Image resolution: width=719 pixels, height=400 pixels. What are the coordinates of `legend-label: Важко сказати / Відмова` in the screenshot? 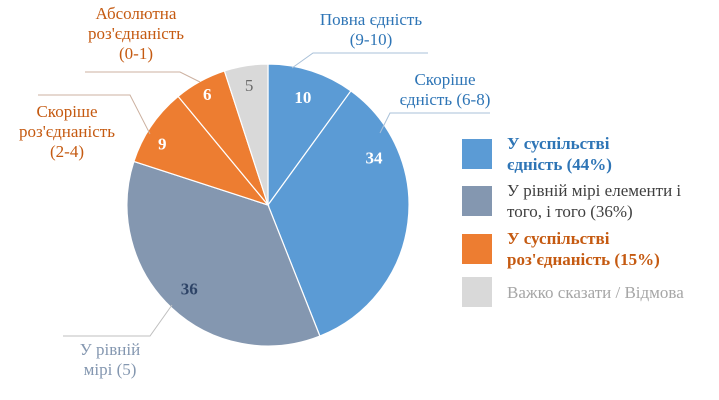 It's located at (595, 292).